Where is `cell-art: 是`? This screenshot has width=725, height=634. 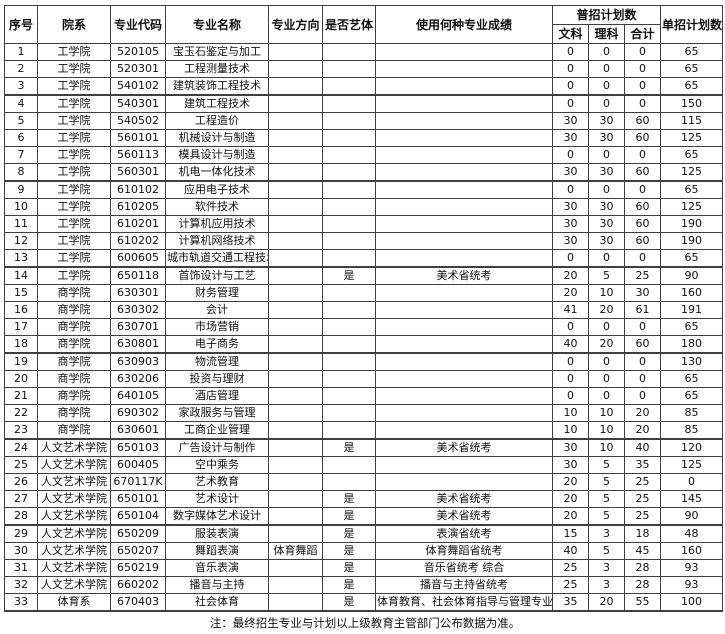 cell-art: 是 is located at coordinates (349, 499).